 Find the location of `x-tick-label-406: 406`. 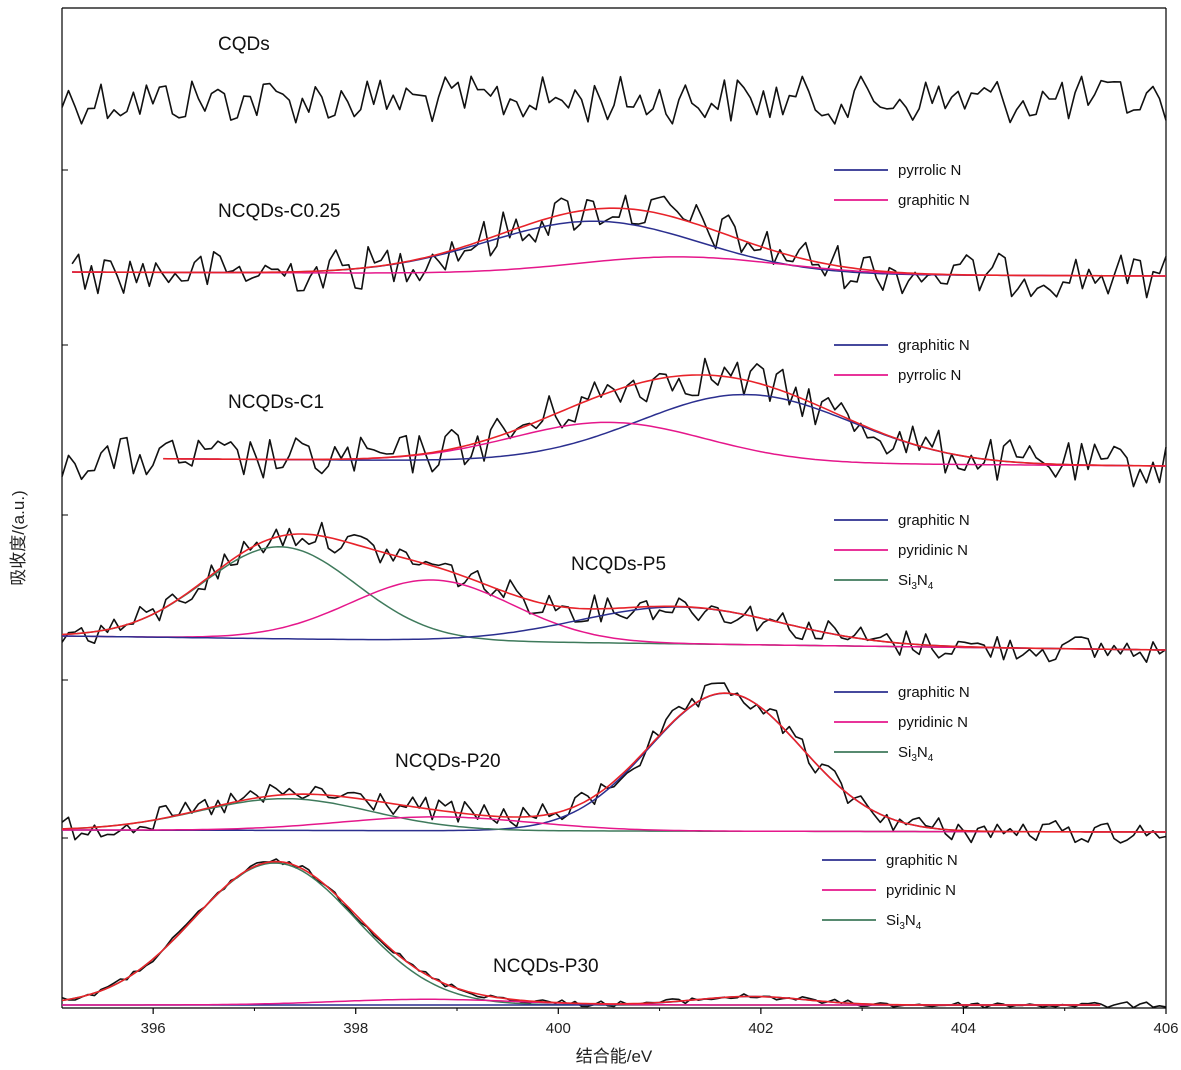

x-tick-label-406: 406 is located at coordinates (1165, 1028).